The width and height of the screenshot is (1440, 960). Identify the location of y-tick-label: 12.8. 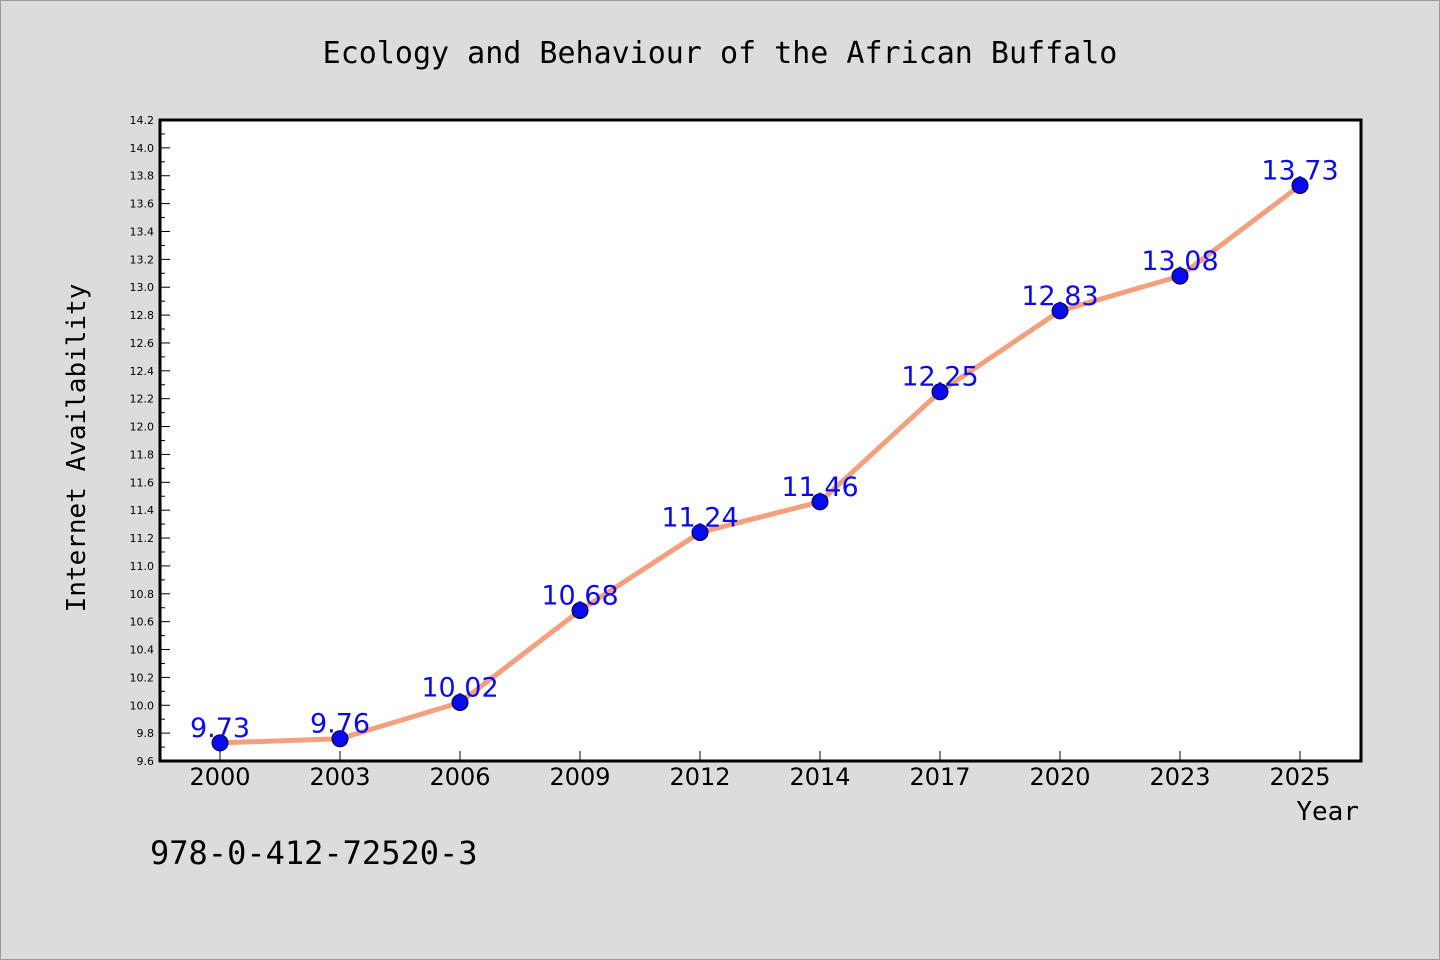
(142, 315).